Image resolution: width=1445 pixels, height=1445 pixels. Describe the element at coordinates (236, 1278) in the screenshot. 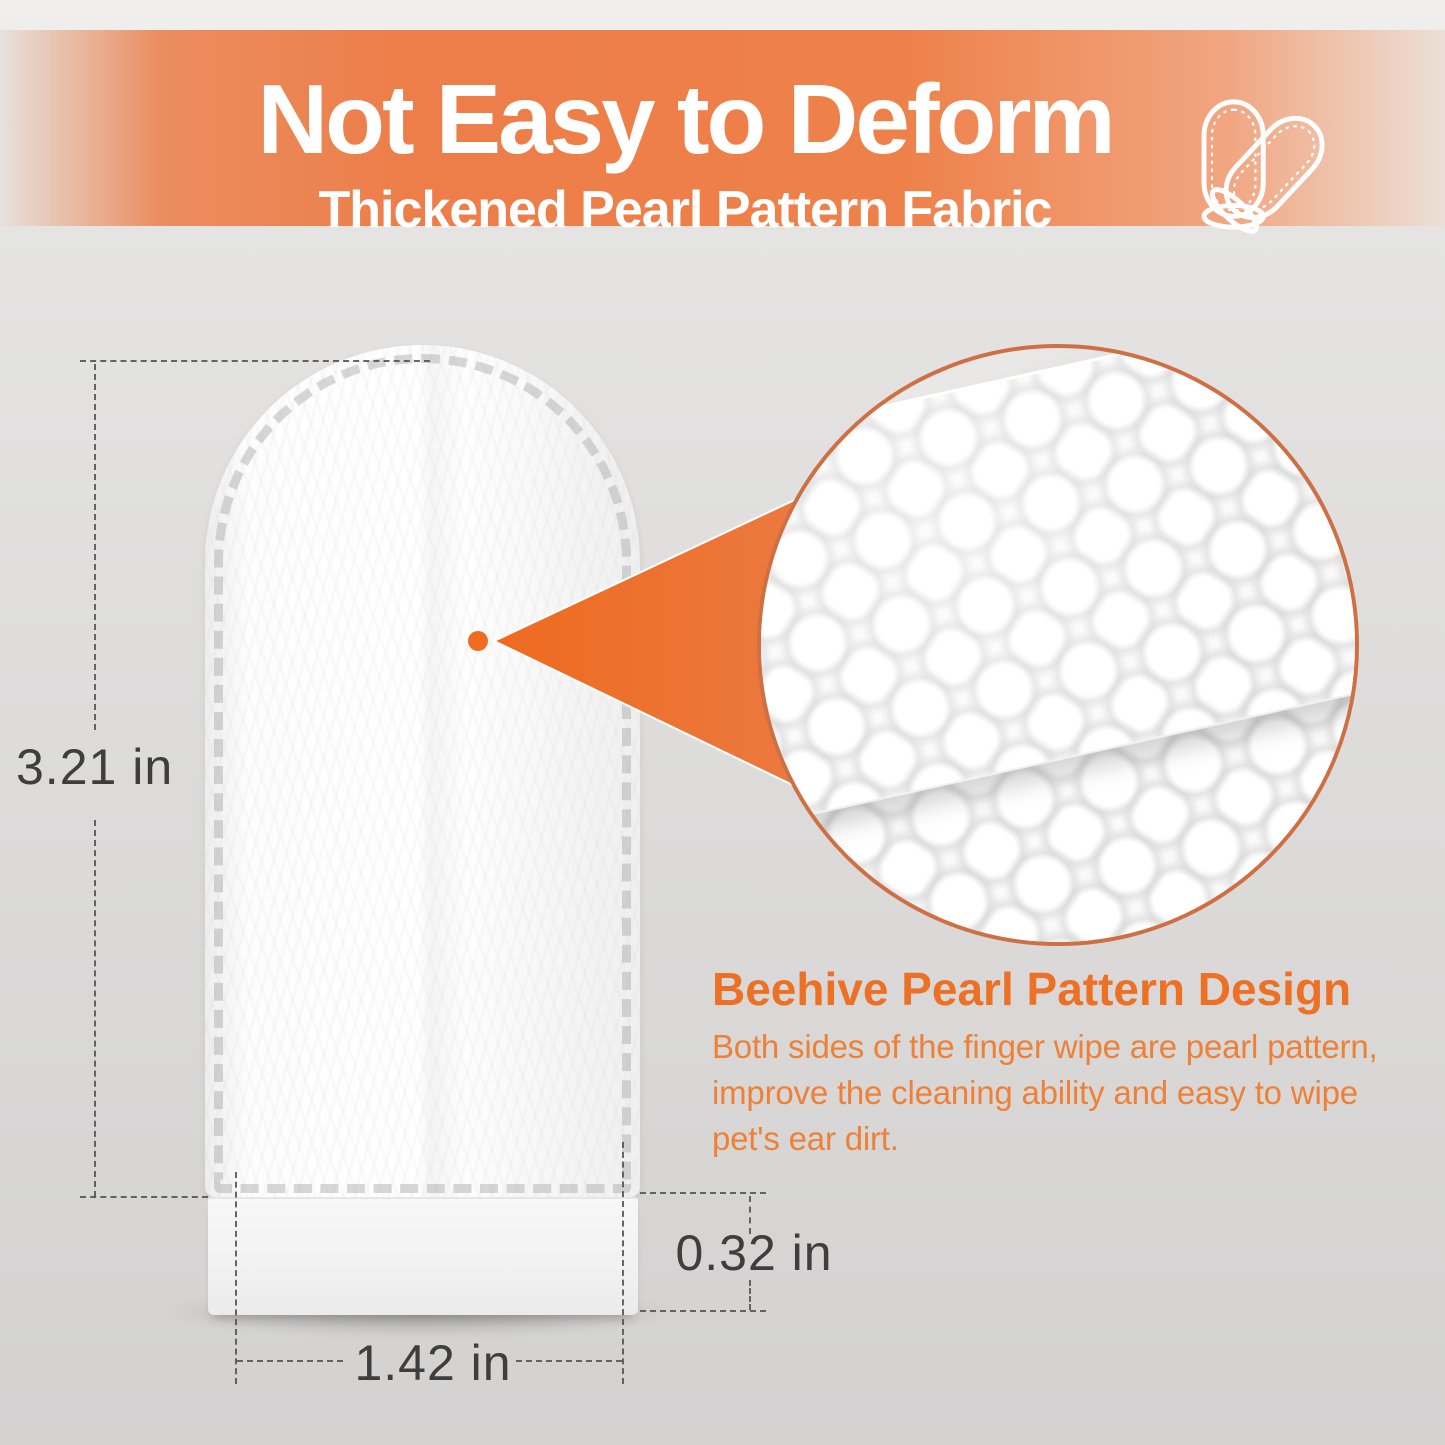

I see `width-dimension-line-left` at that location.